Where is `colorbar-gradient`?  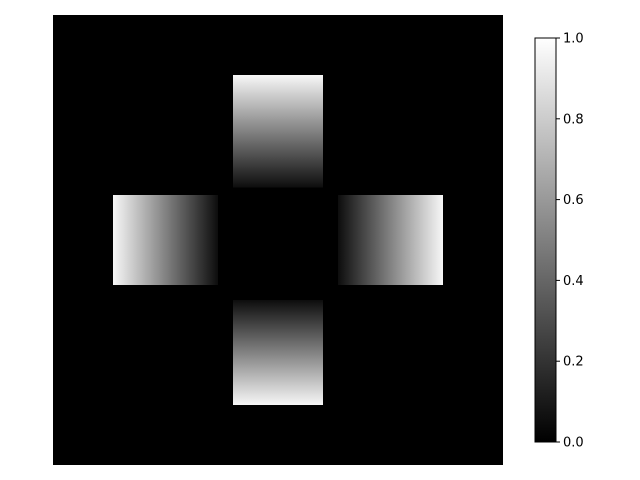 colorbar-gradient is located at coordinates (545, 240).